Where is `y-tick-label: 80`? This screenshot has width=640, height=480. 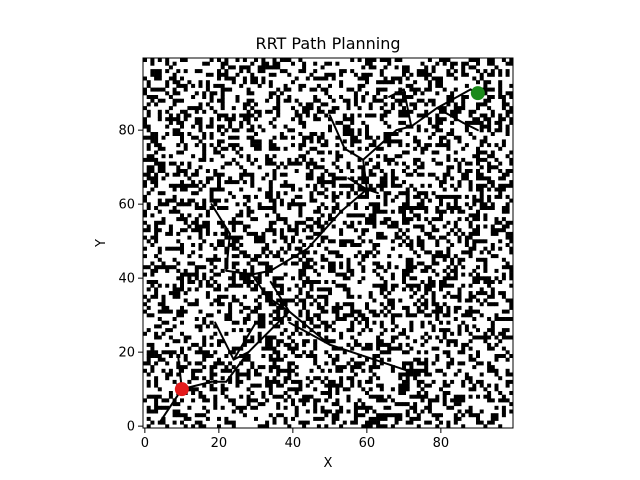 y-tick-label: 80 is located at coordinates (126, 131).